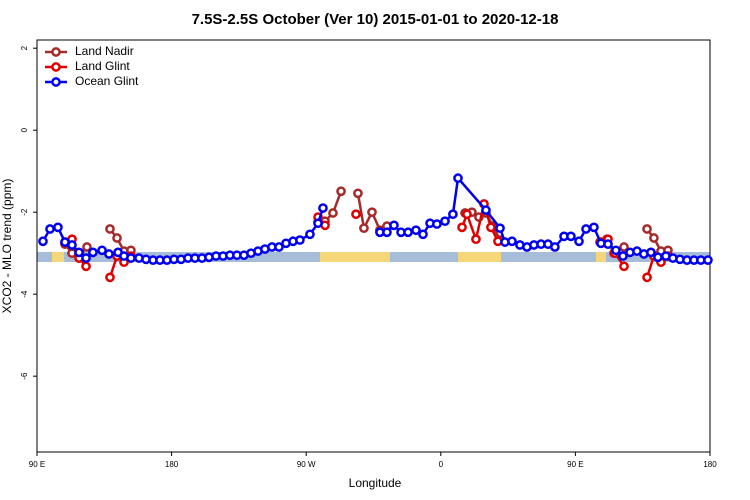  I want to click on legend-label: Land Nadir, so click(104, 51).